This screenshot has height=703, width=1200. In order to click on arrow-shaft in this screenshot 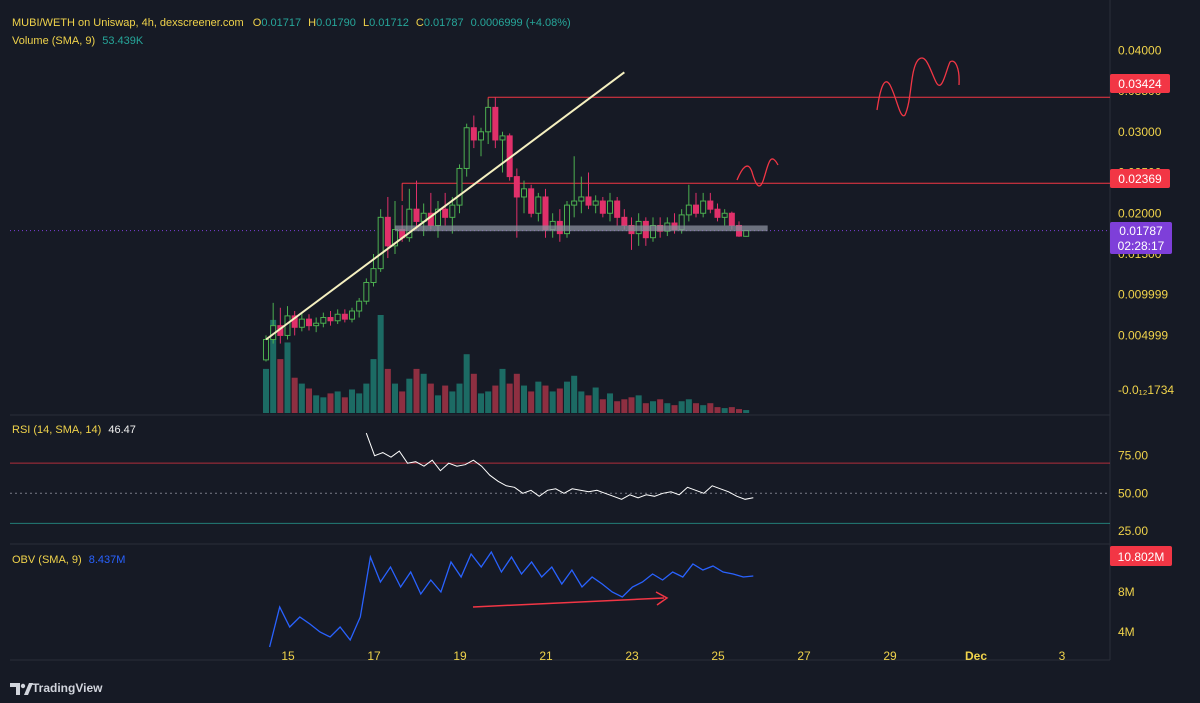, I will do `click(568, 602)`.